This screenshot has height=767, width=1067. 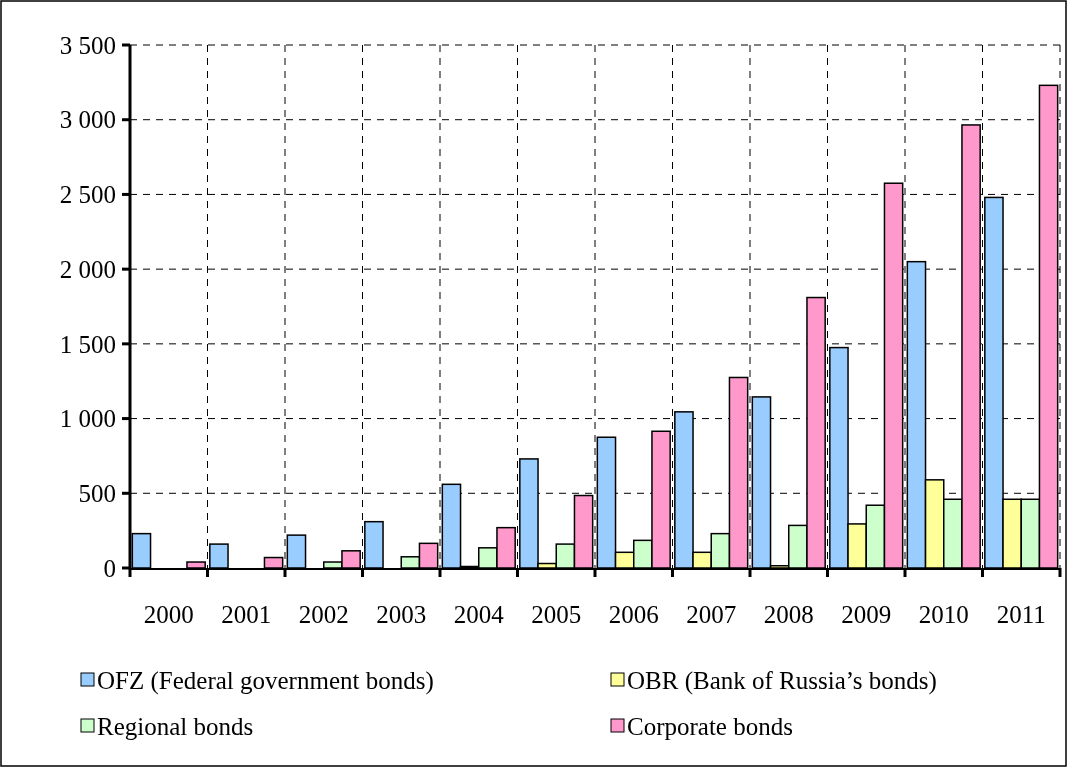 What do you see at coordinates (788, 614) in the screenshot?
I see `x-tick-label: 2008` at bounding box center [788, 614].